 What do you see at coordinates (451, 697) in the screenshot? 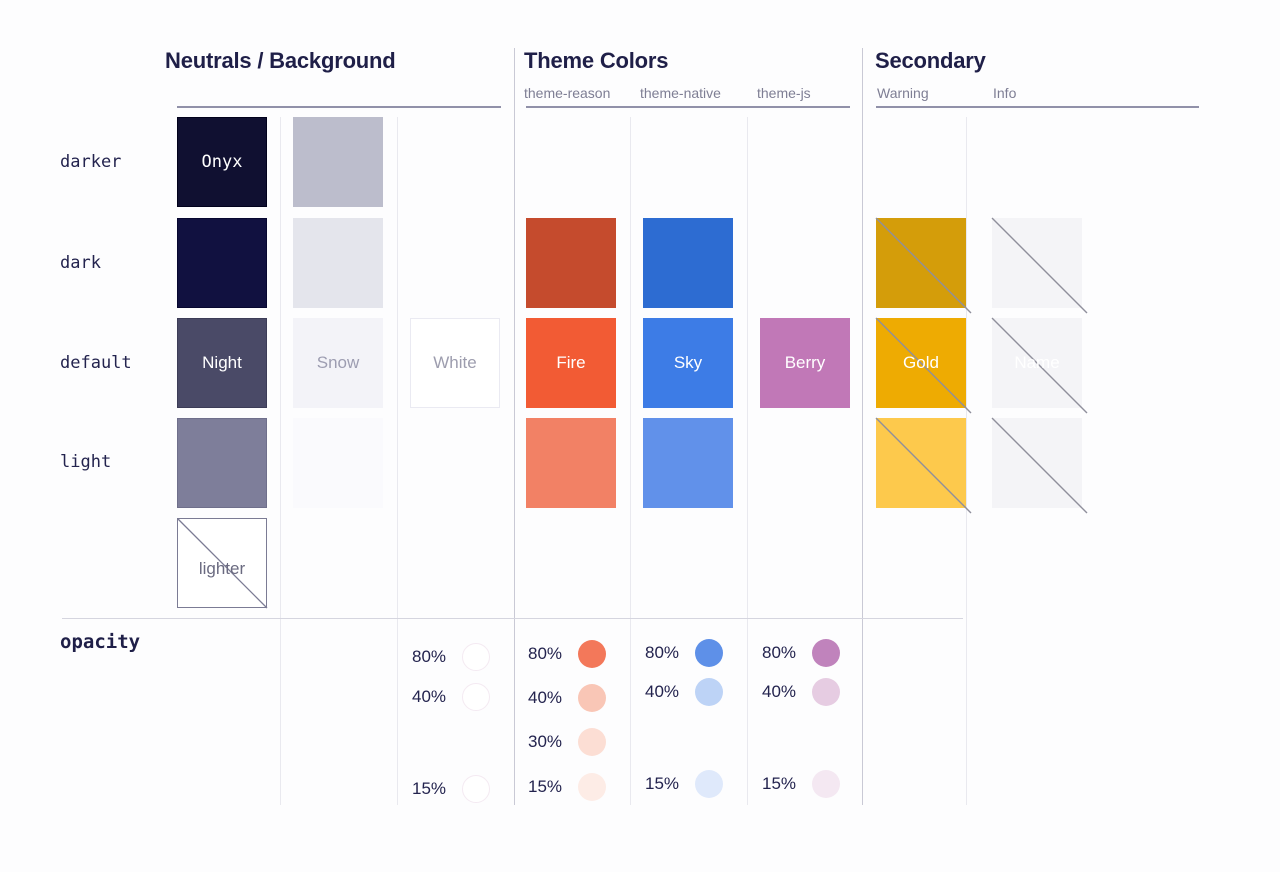
I see `opacity-row-white-40: 40%` at bounding box center [451, 697].